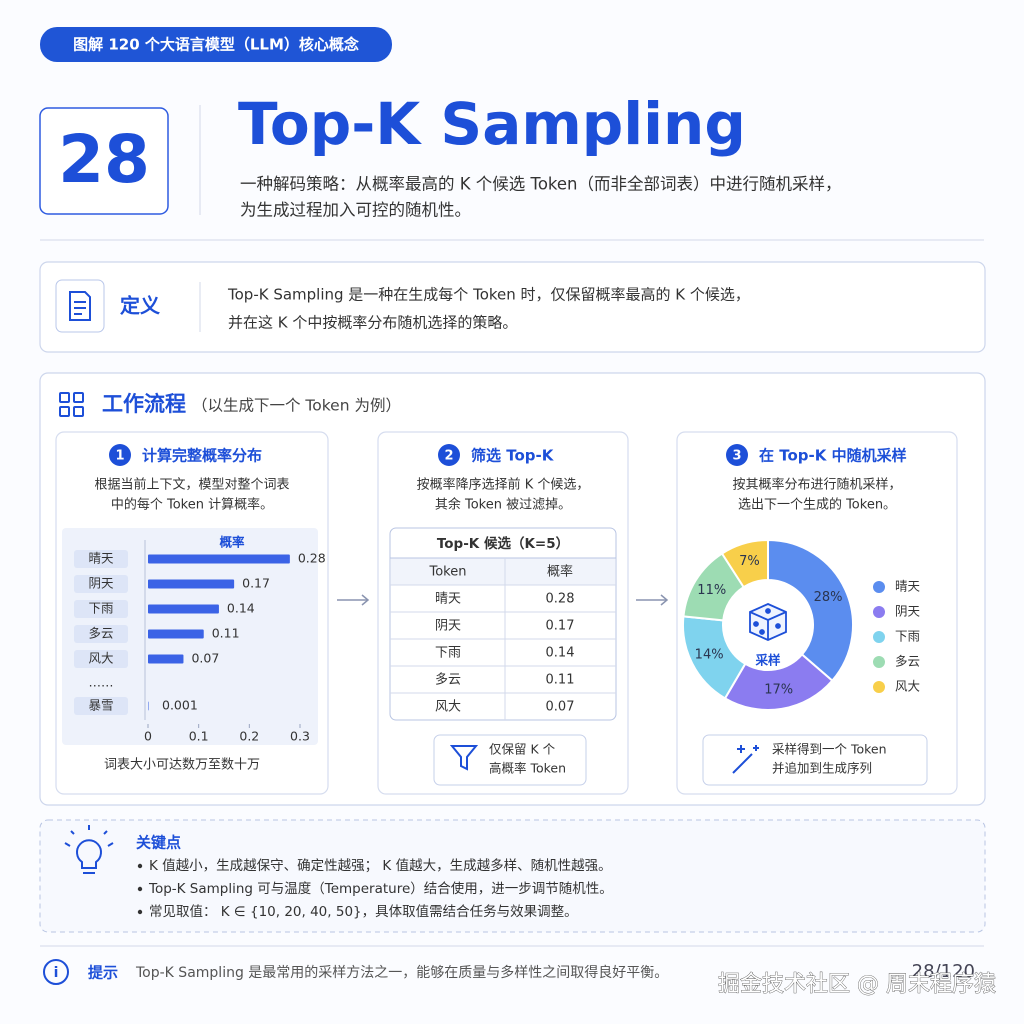 The width and height of the screenshot is (1024, 1024). What do you see at coordinates (205, 658) in the screenshot?
I see `data-label: 0.07` at bounding box center [205, 658].